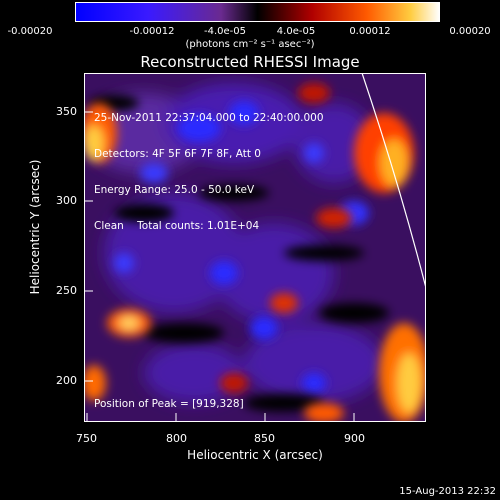 This screenshot has width=500, height=500. What do you see at coordinates (35, 227) in the screenshot?
I see `y-axis-title: Heliocentric Y (arcsec)` at bounding box center [35, 227].